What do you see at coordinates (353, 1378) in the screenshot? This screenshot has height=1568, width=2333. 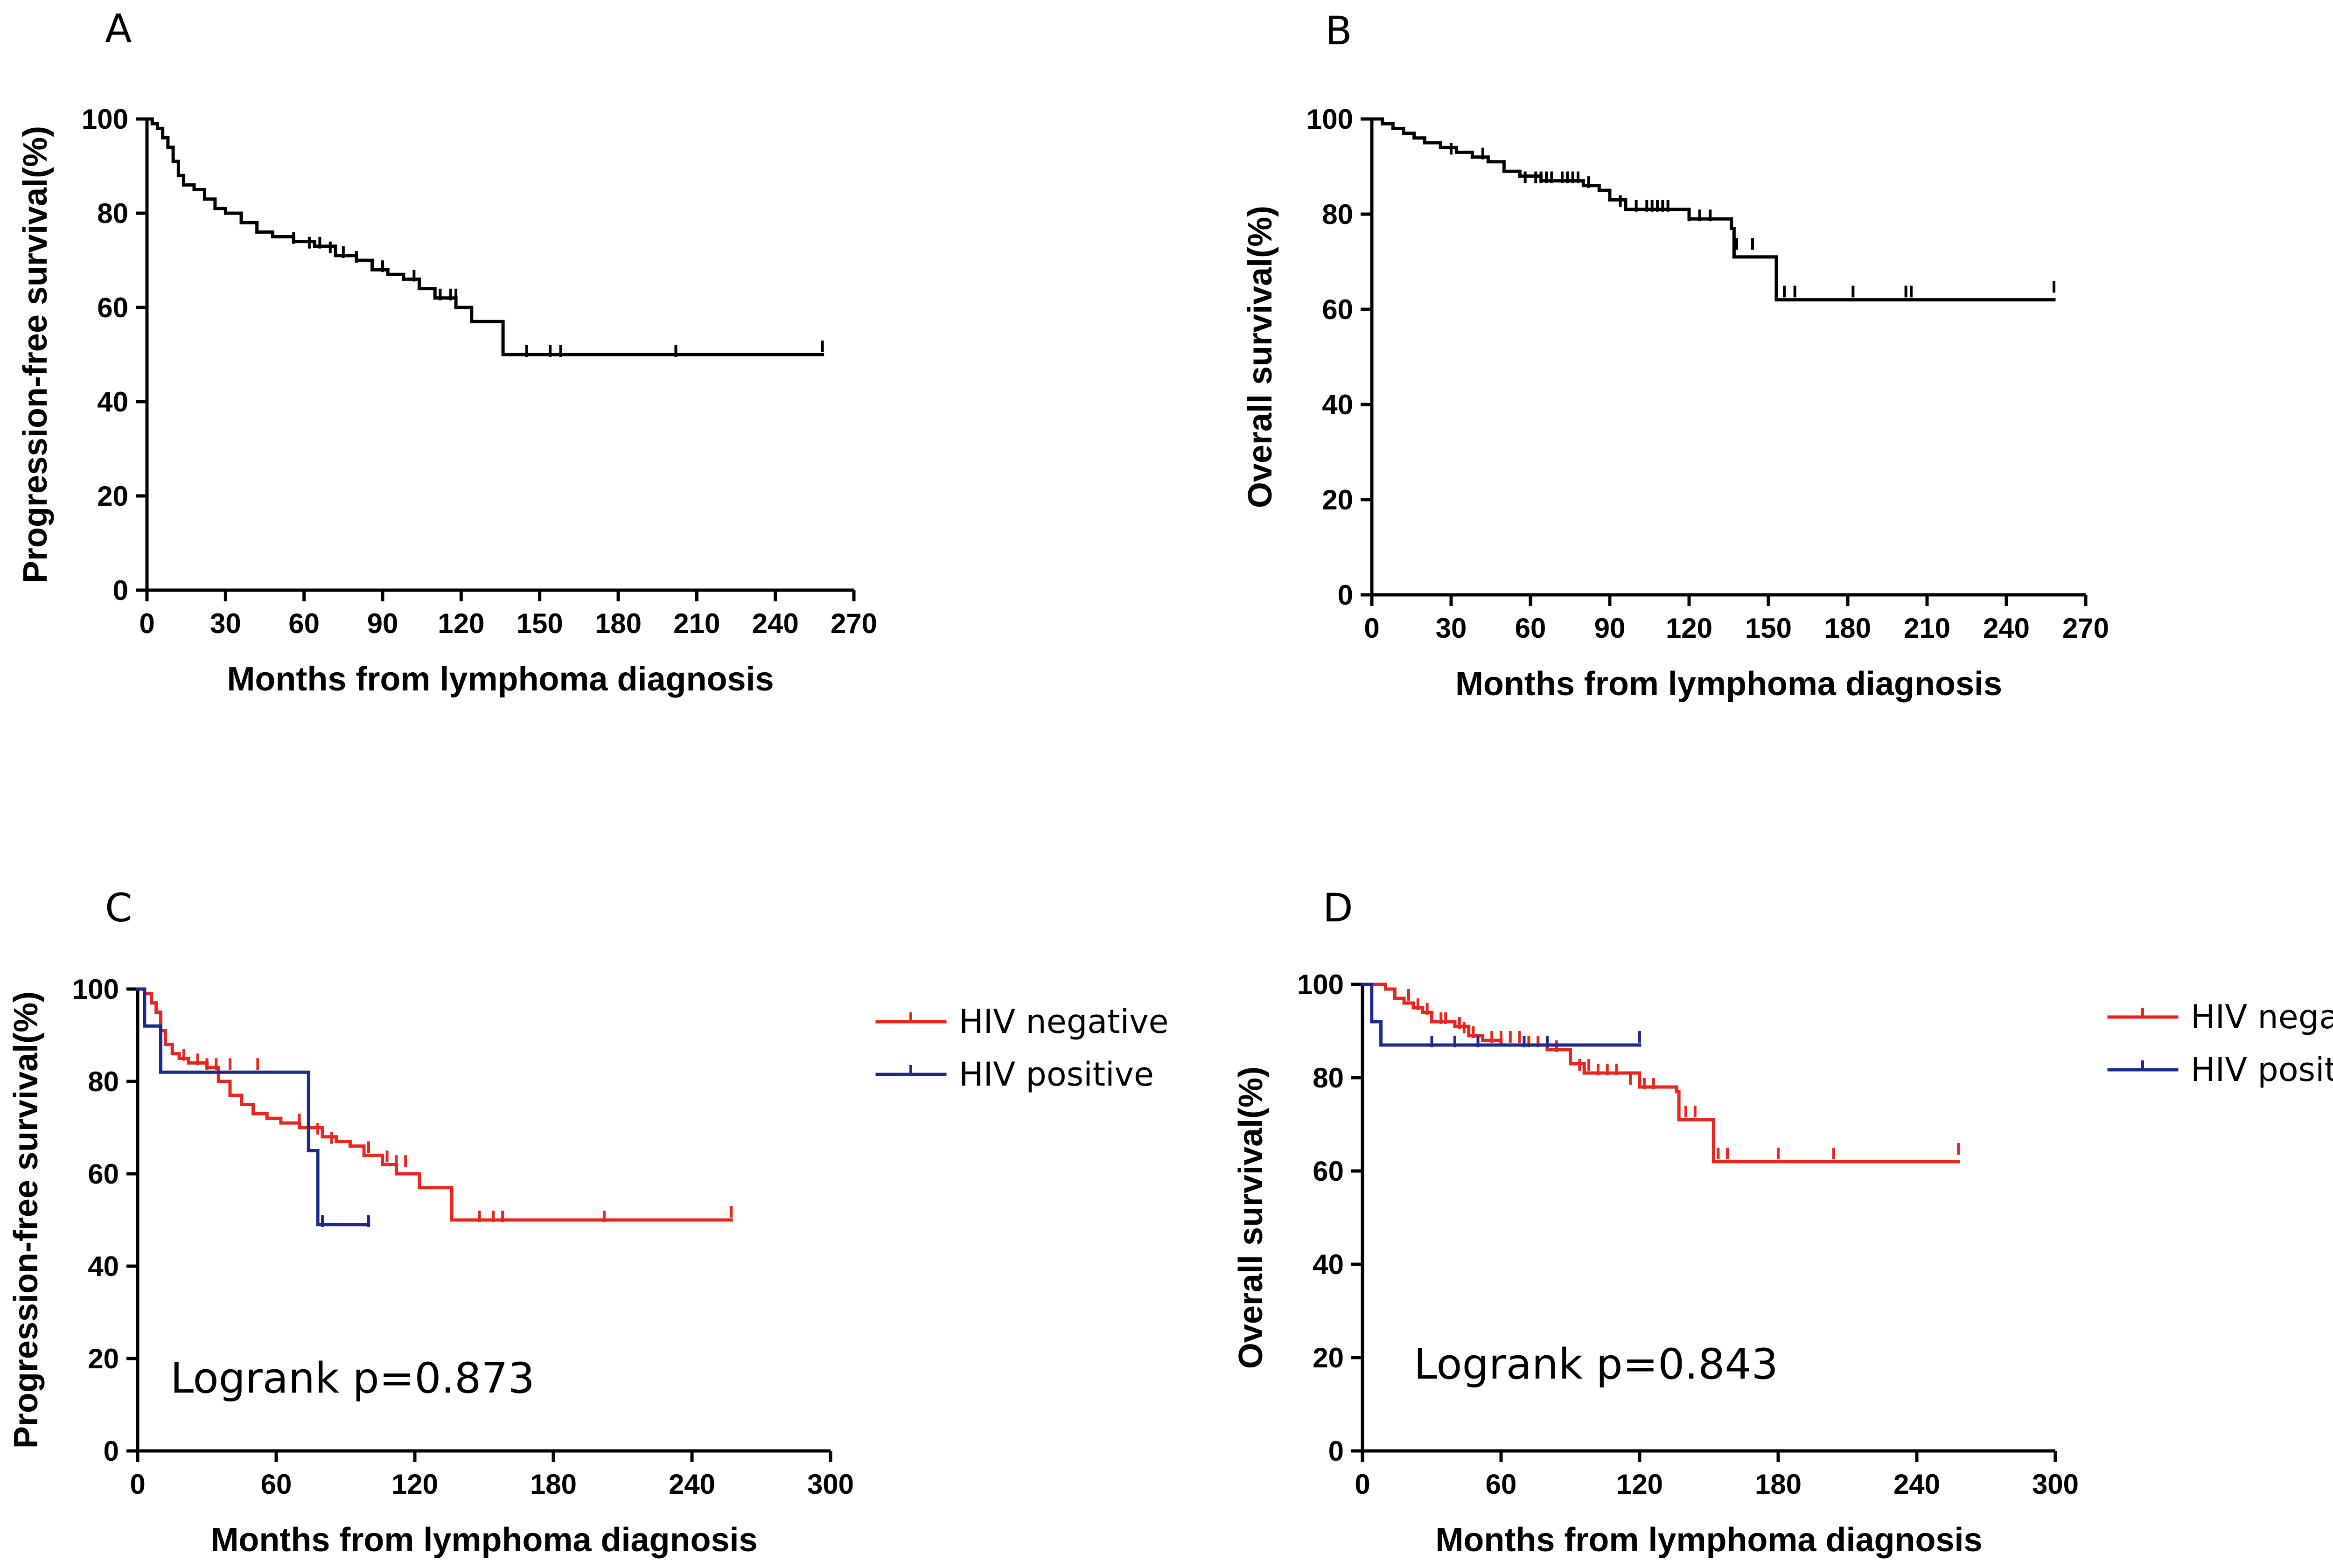 I see `logrank-annotation: Logrank p=0.873` at bounding box center [353, 1378].